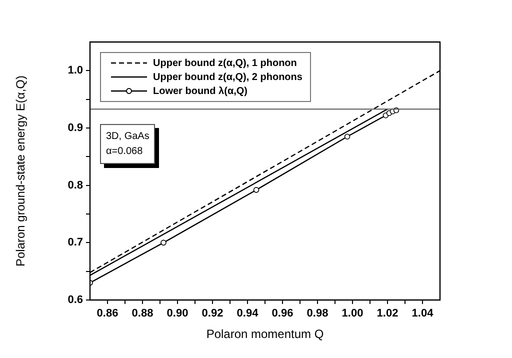  I want to click on x-tick-label: 0.92, so click(213, 314).